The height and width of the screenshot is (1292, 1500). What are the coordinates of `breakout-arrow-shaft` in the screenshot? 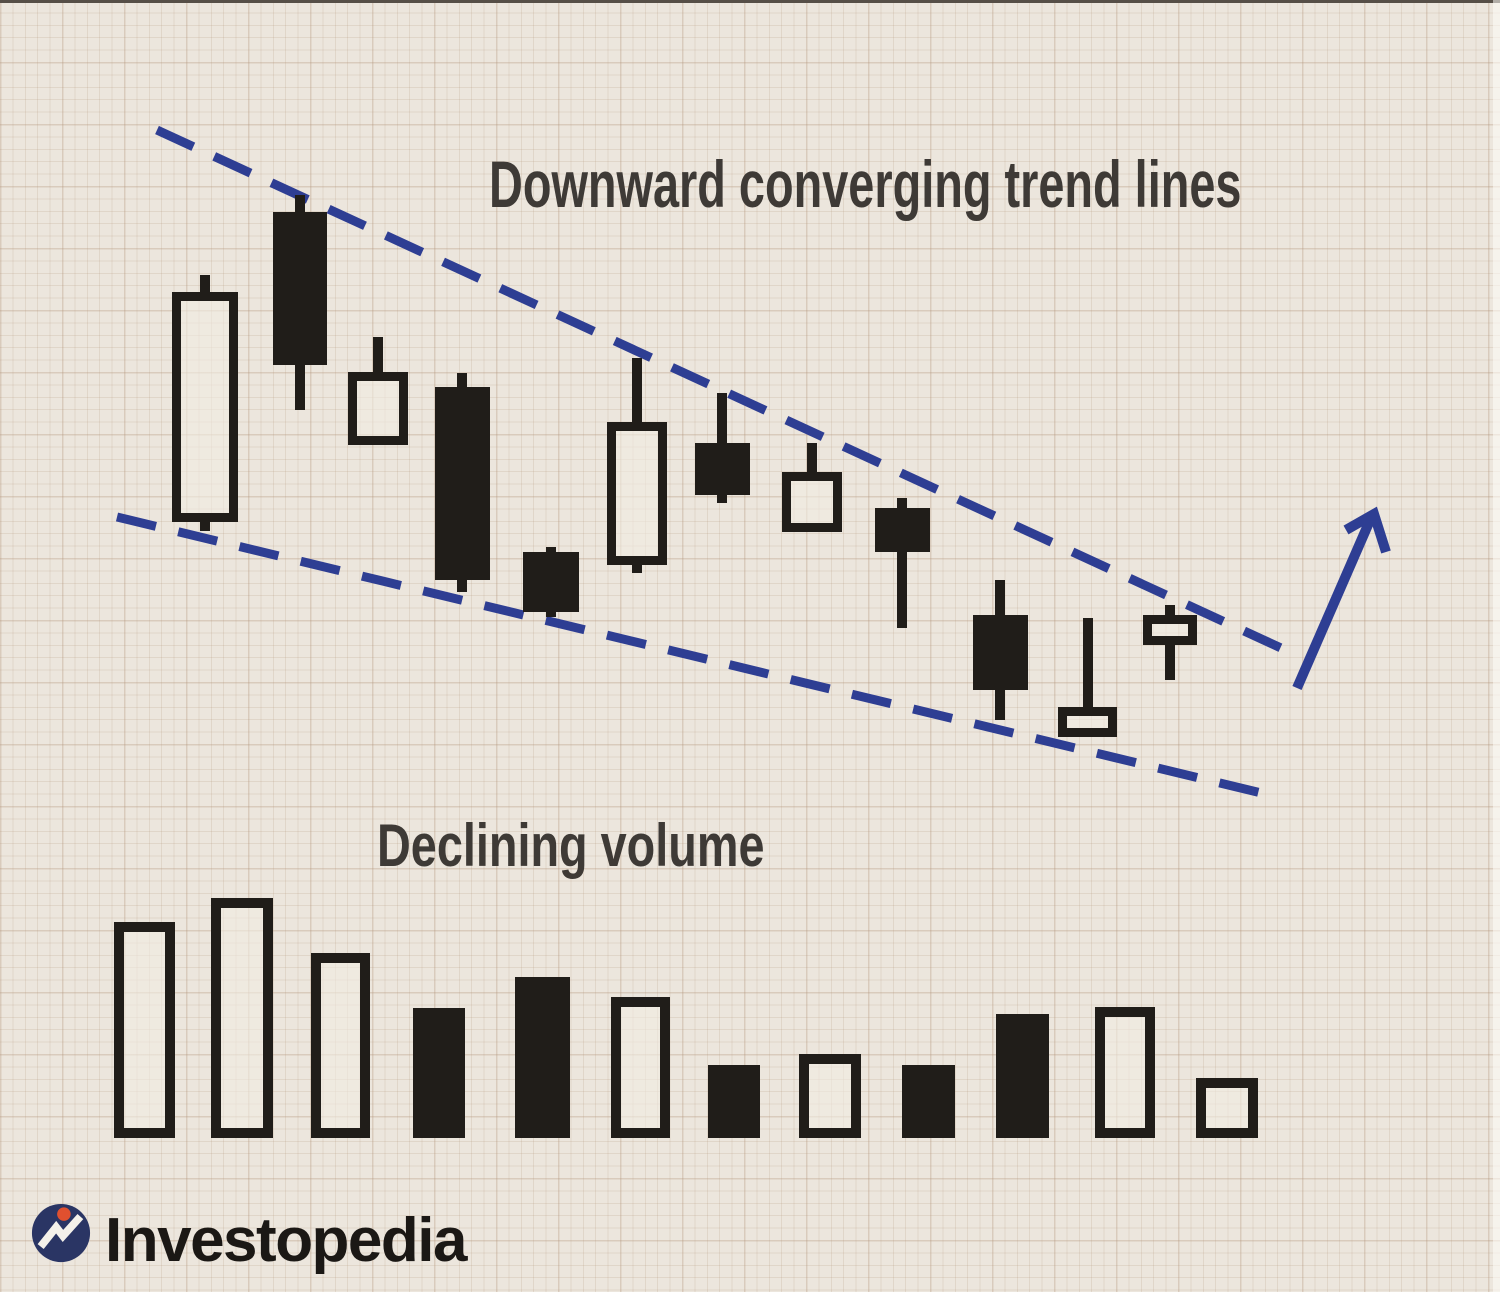 It's located at (1334, 603).